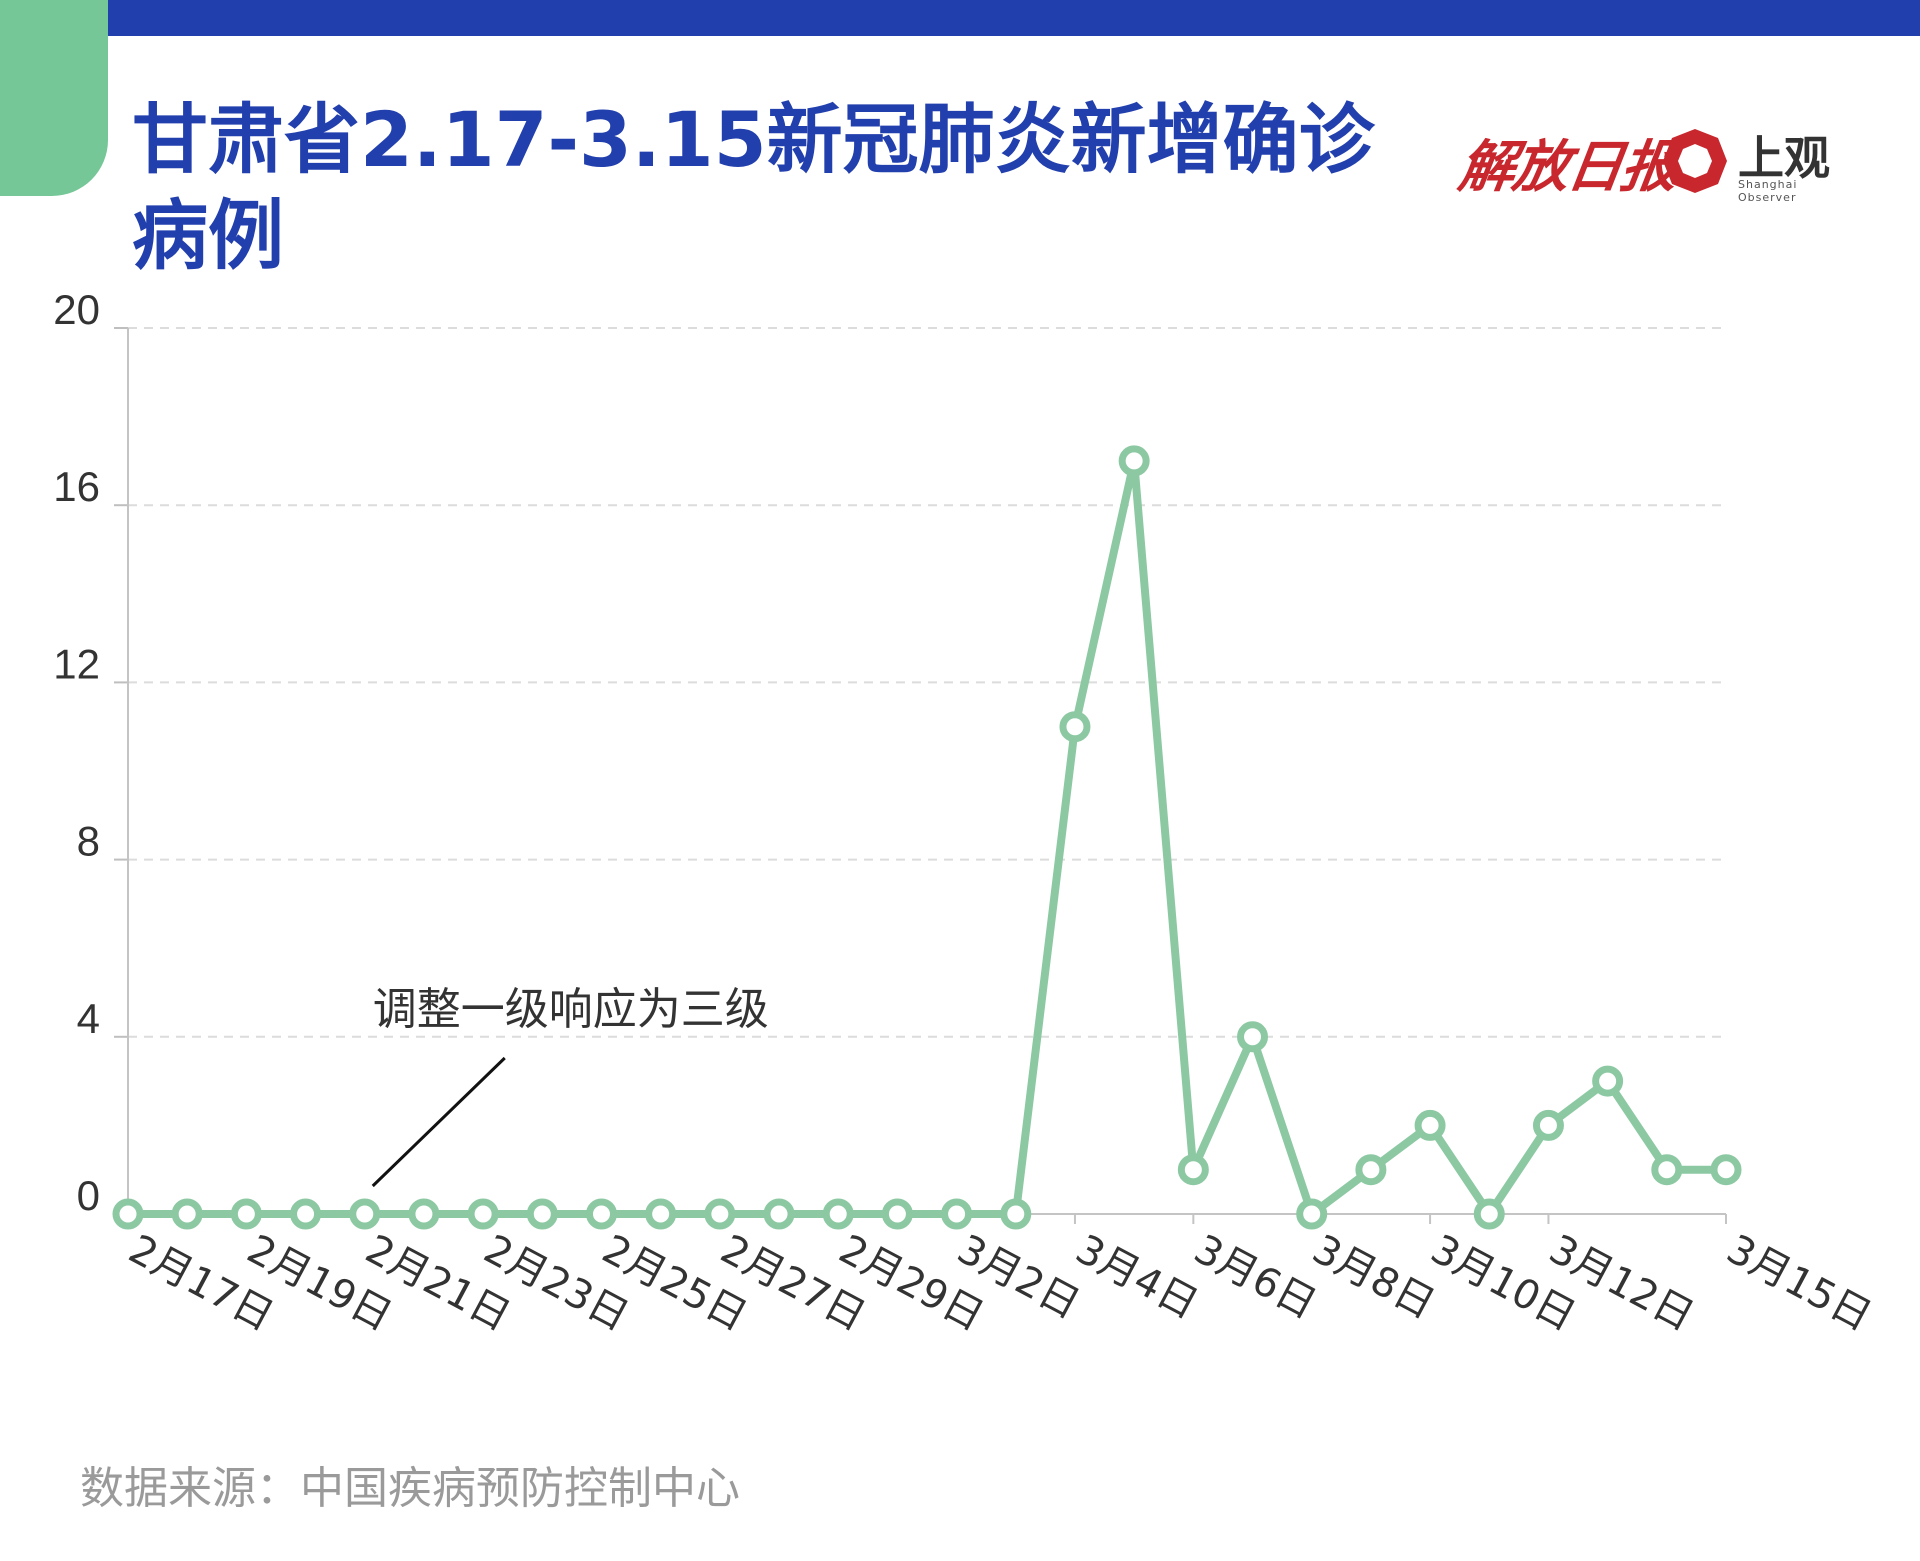 The height and width of the screenshot is (1561, 1920). Describe the element at coordinates (438, 1122) in the screenshot. I see `annotation-leader-line` at that location.